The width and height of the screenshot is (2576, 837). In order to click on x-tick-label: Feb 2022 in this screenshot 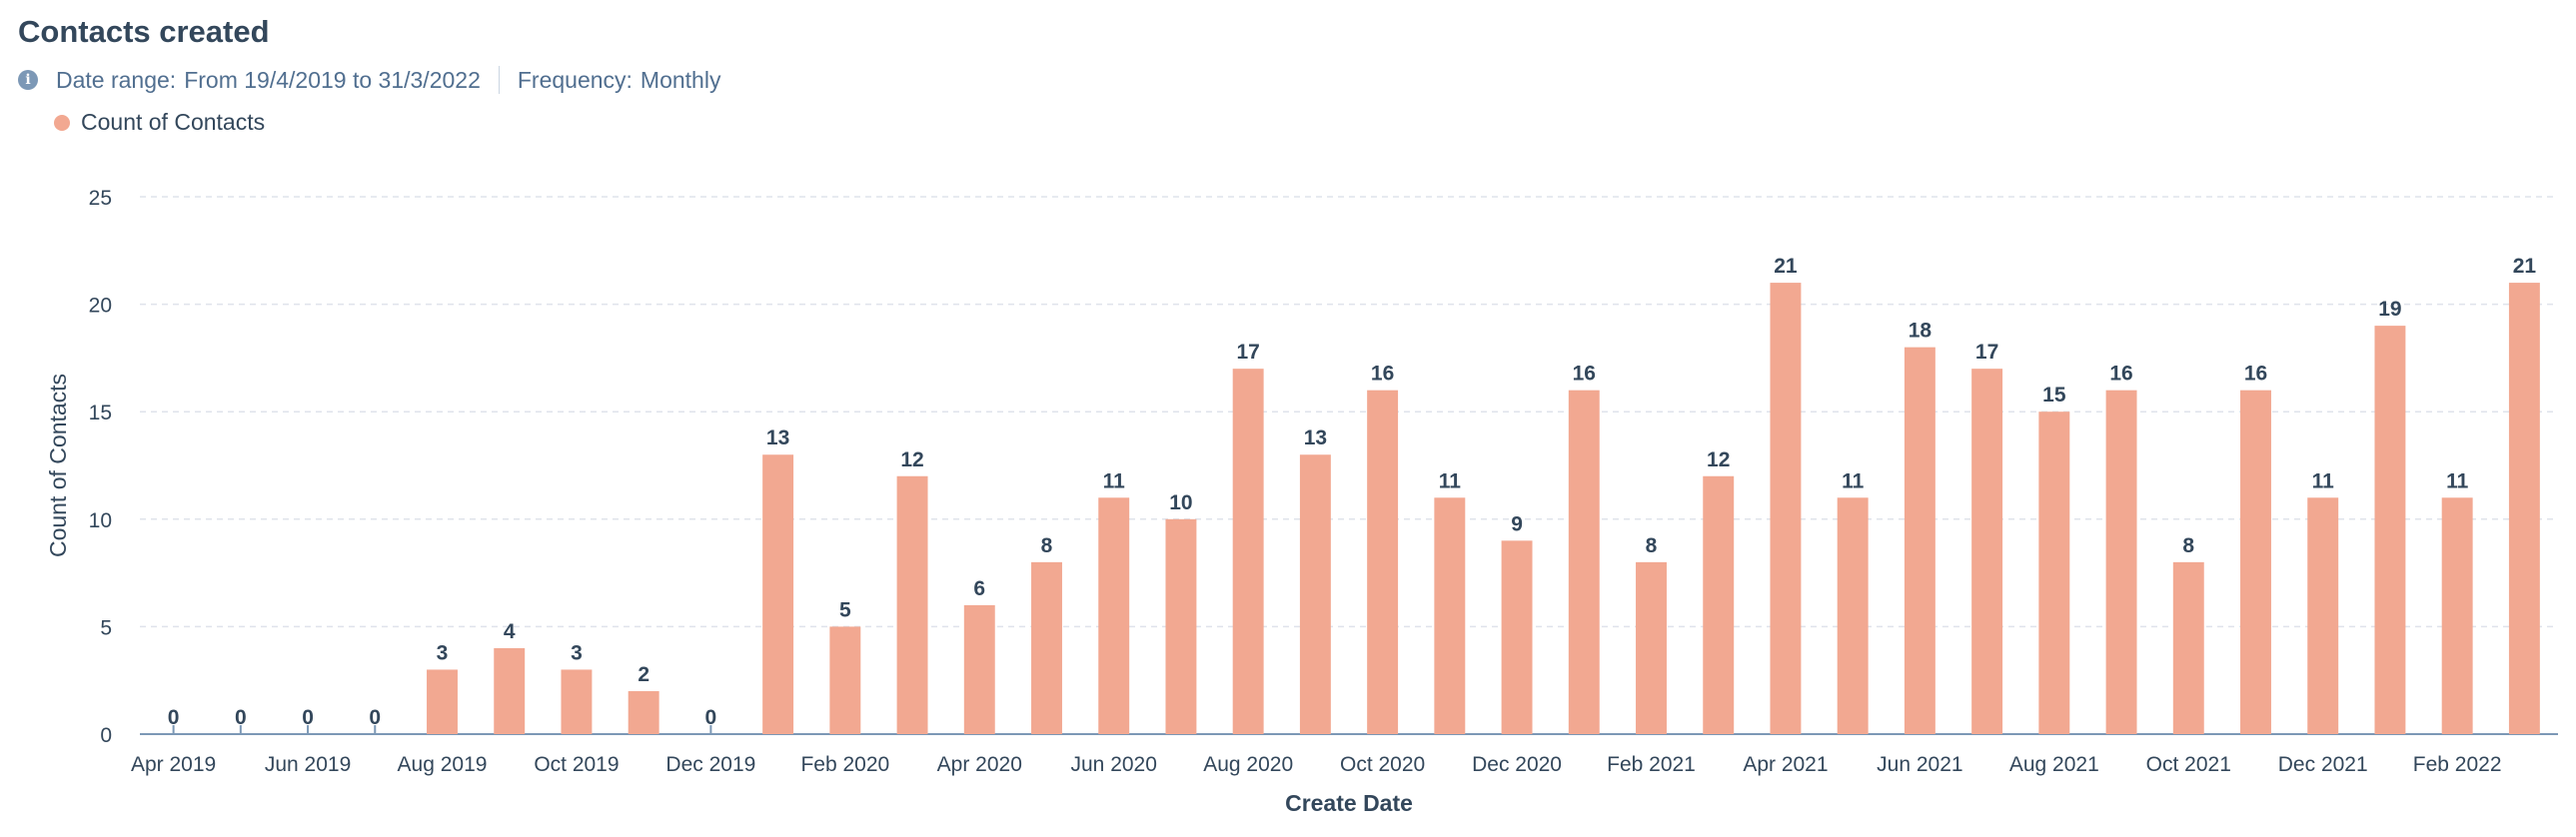, I will do `click(2457, 764)`.